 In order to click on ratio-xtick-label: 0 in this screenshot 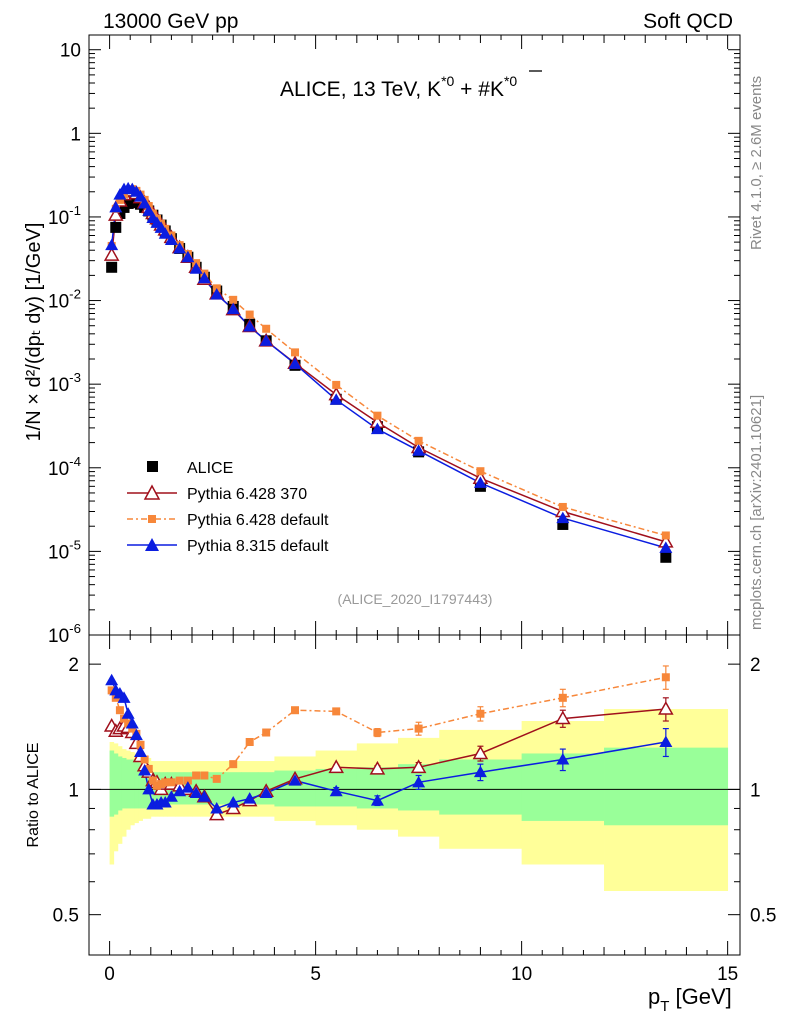, I will do `click(109, 974)`.